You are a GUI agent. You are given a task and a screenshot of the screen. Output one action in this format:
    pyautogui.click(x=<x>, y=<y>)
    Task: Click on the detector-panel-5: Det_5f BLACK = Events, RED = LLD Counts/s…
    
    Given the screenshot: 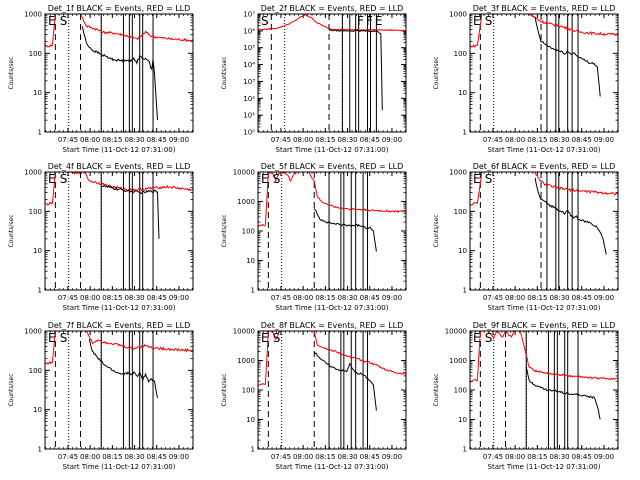 What is the action you would take?
    pyautogui.click(x=314, y=237)
    